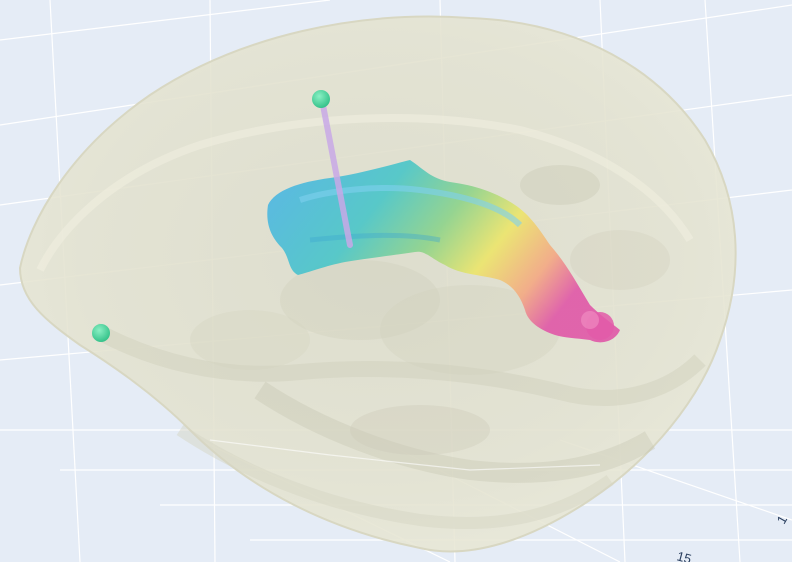 The width and height of the screenshot is (792, 562). What do you see at coordinates (336, 172) in the screenshot?
I see `probe-line` at bounding box center [336, 172].